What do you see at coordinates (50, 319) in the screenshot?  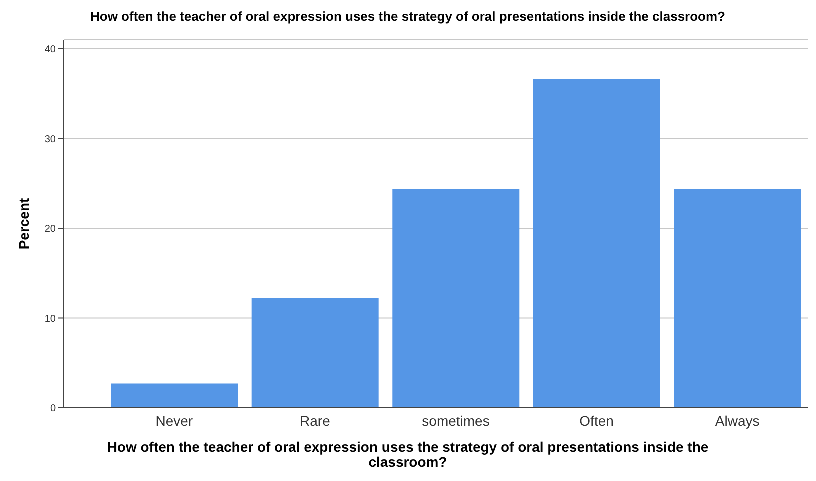 I see `y-tick-label: 10` at bounding box center [50, 319].